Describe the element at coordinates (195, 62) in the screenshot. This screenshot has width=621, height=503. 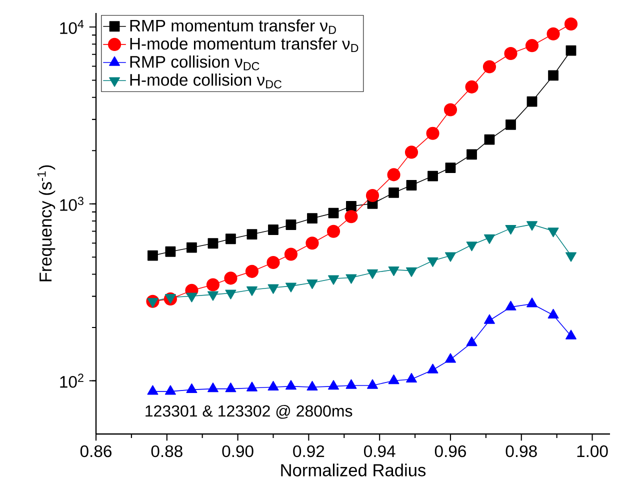
I see `legend-label: RMP collision ν$_{DC}$` at that location.